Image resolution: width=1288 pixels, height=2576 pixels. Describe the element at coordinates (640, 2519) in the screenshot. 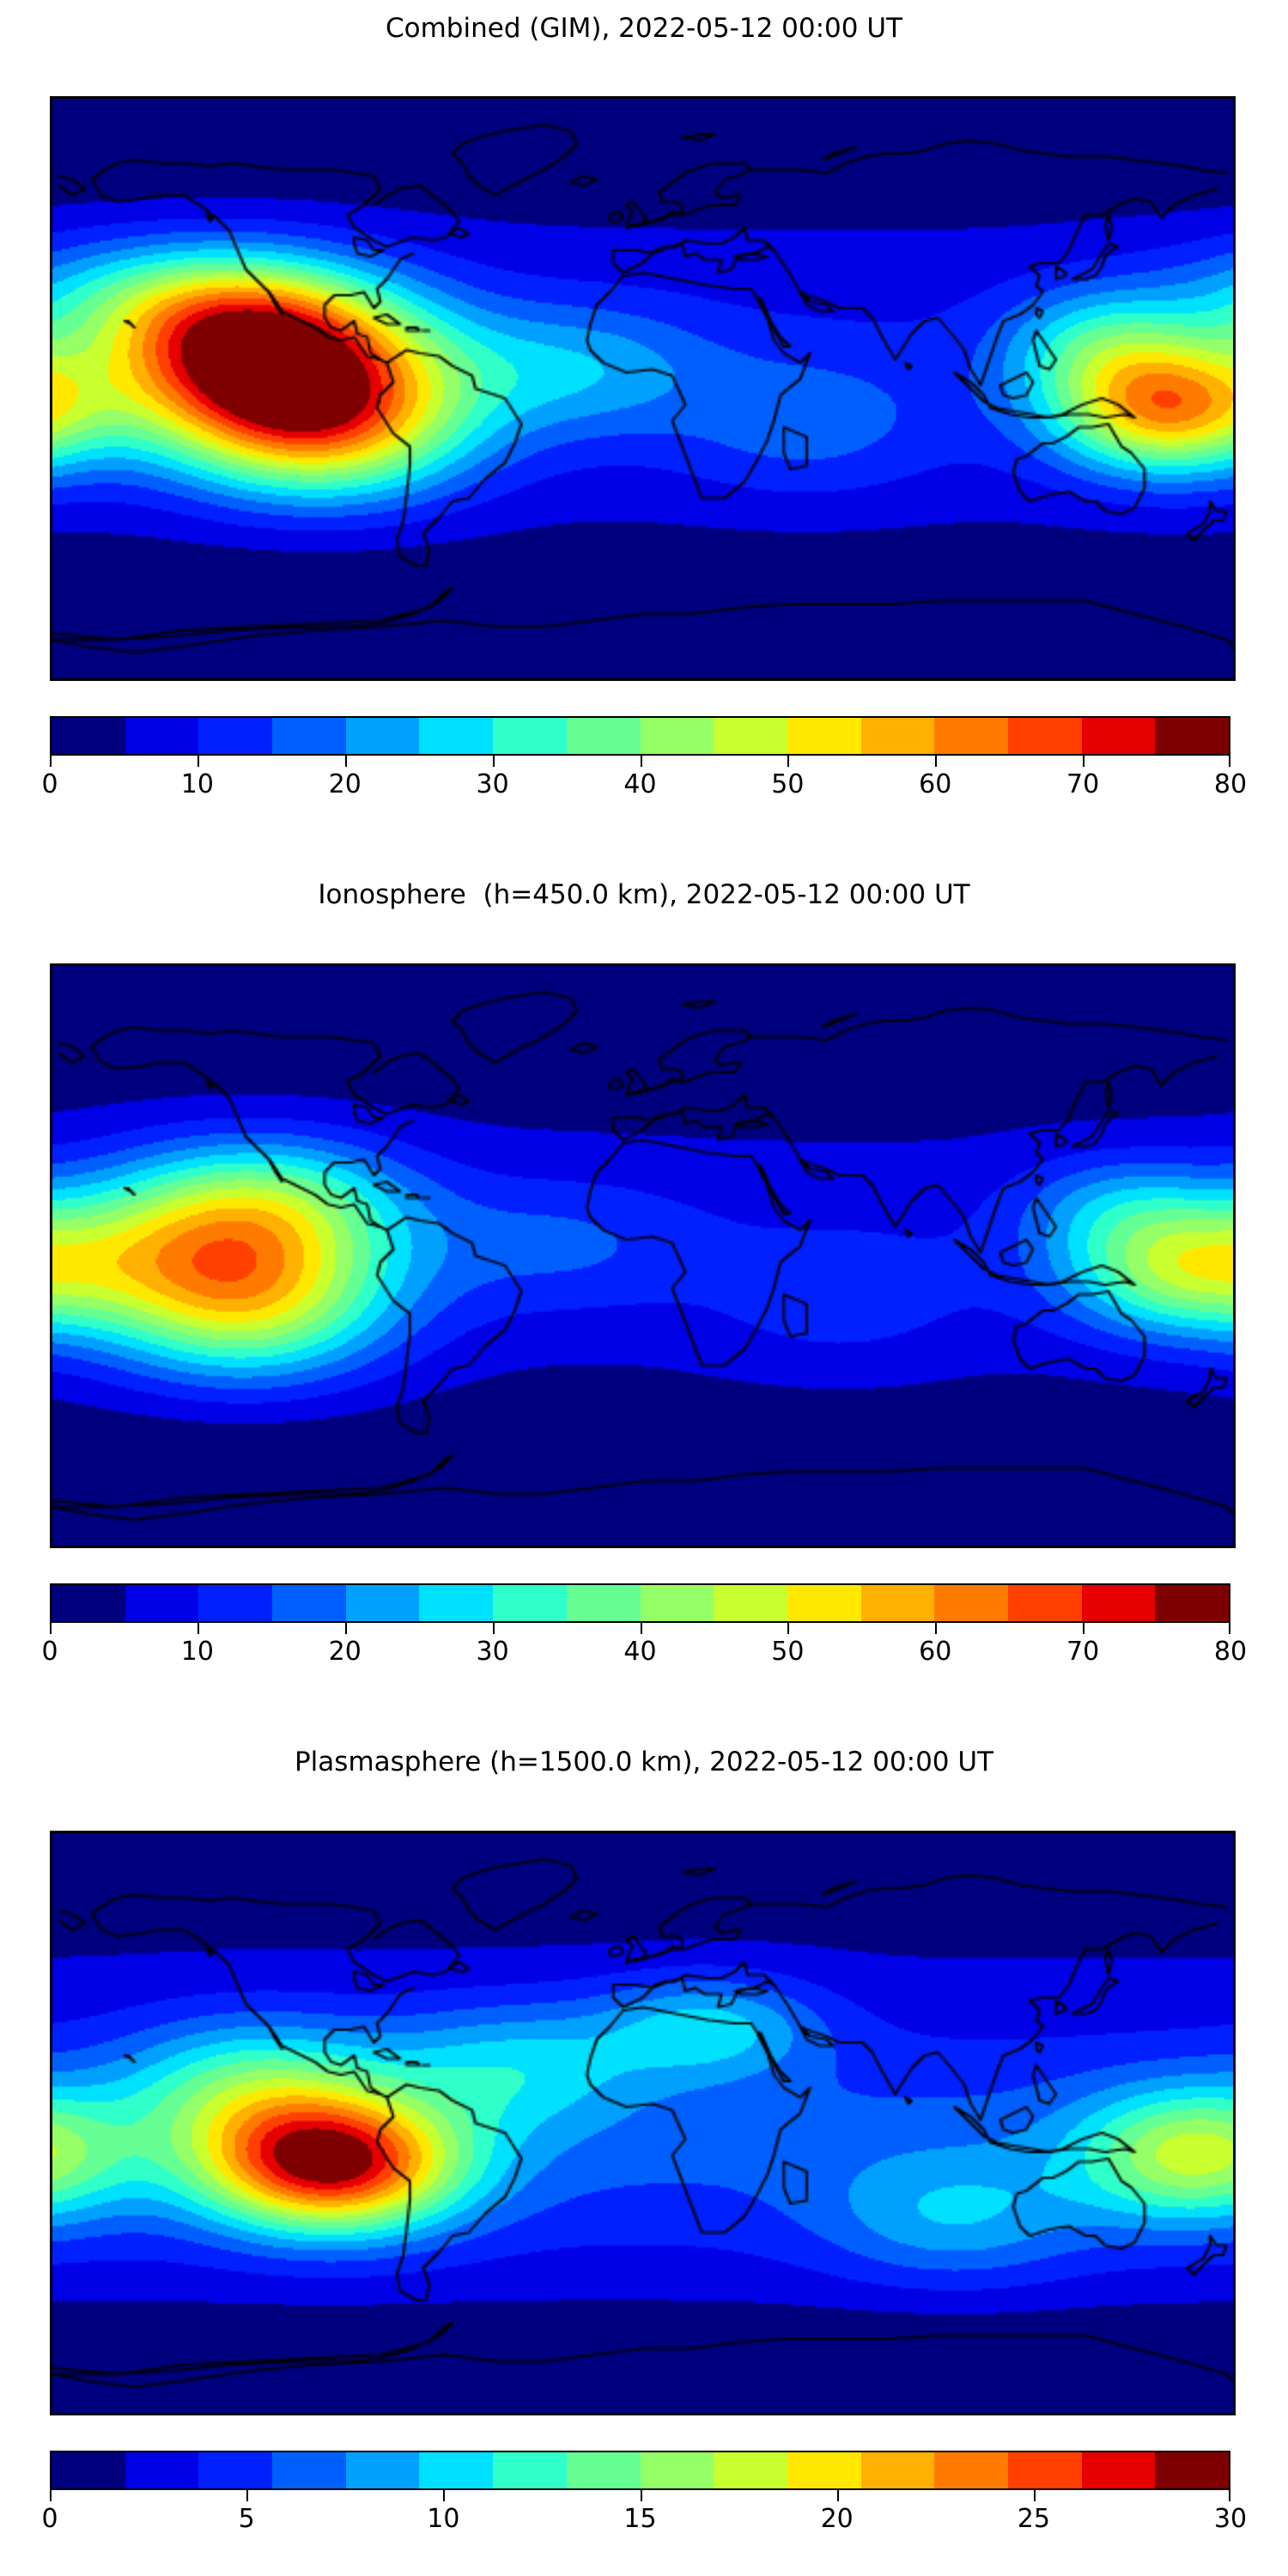

I see `colorbar-tick-label: 15` at that location.